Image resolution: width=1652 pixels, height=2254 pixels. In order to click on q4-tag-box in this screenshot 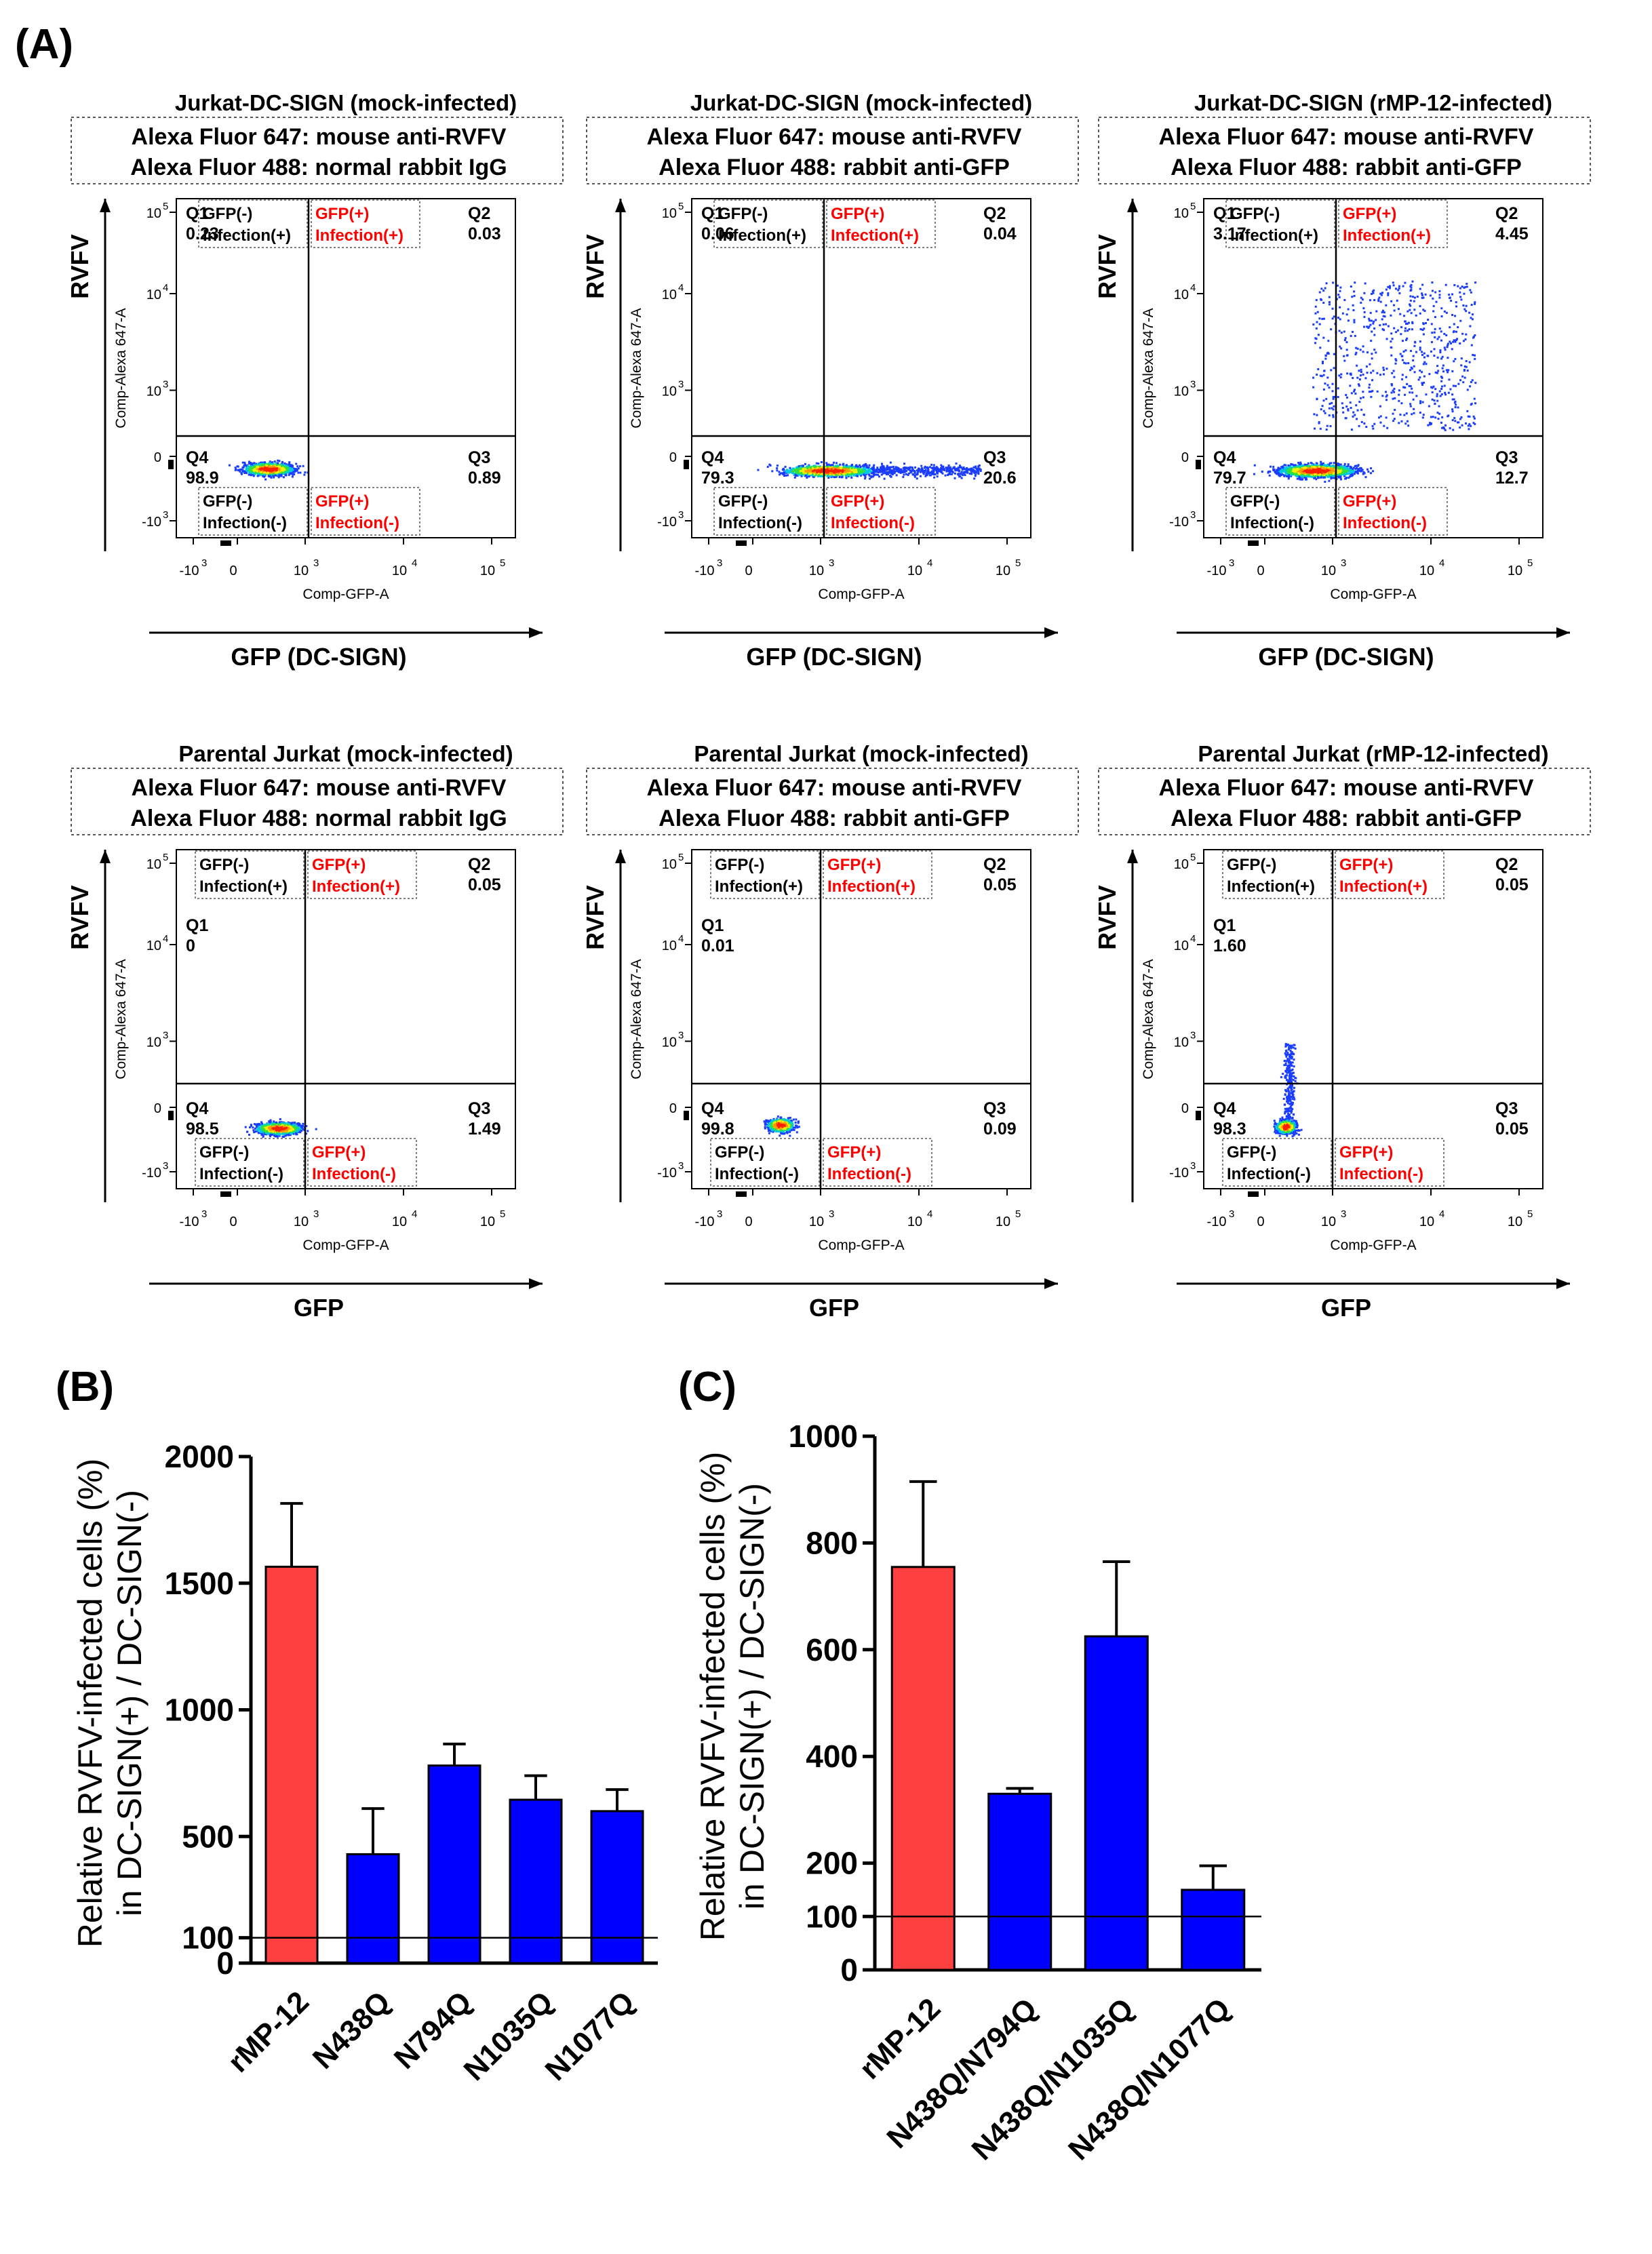, I will do `click(768, 511)`.